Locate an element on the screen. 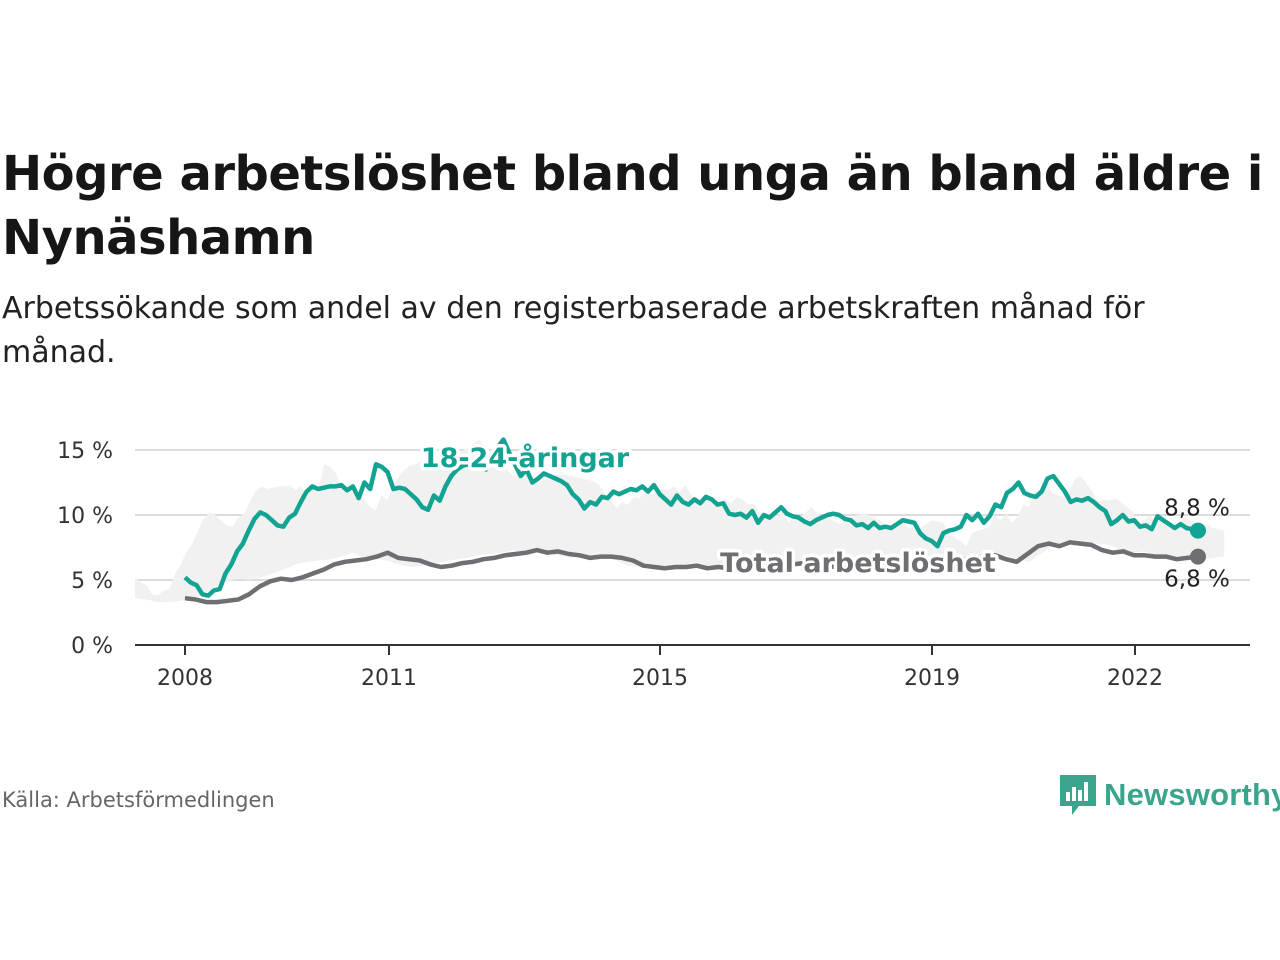 The height and width of the screenshot is (960, 1280). x-tick-label: 2008 is located at coordinates (185, 678).